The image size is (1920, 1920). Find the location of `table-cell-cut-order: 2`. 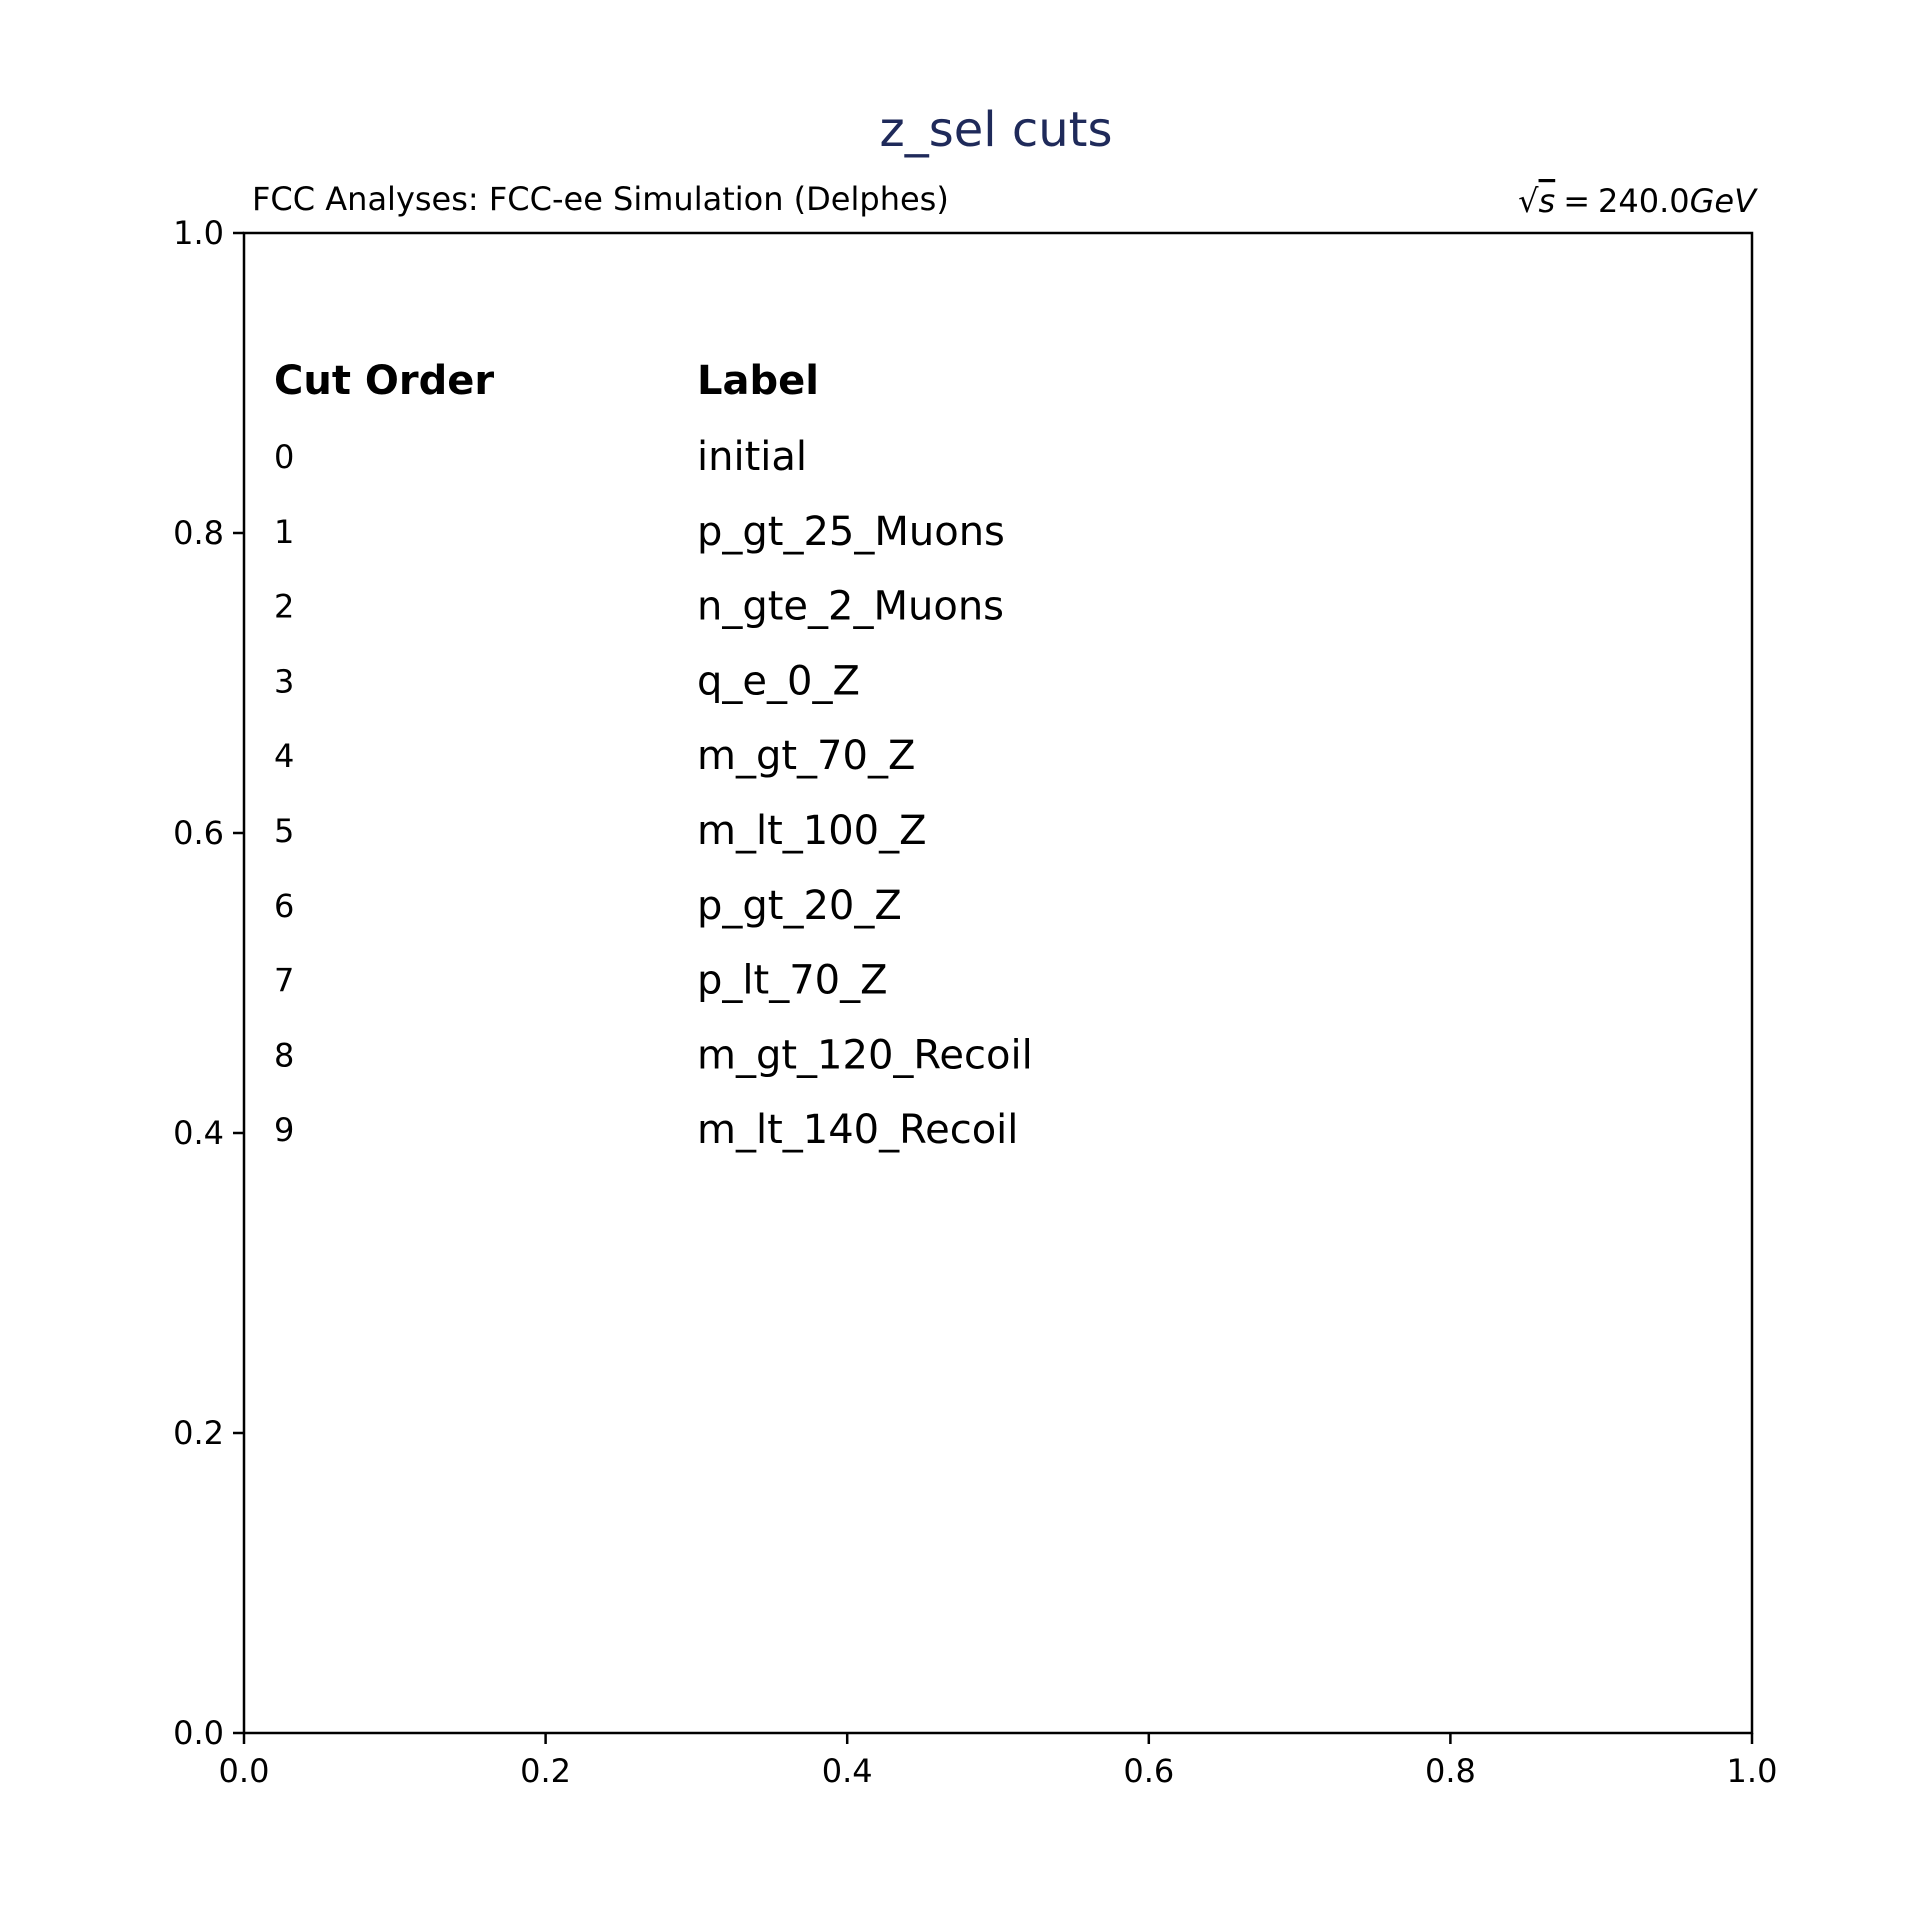

table-cell-cut-order: 2 is located at coordinates (284, 607).